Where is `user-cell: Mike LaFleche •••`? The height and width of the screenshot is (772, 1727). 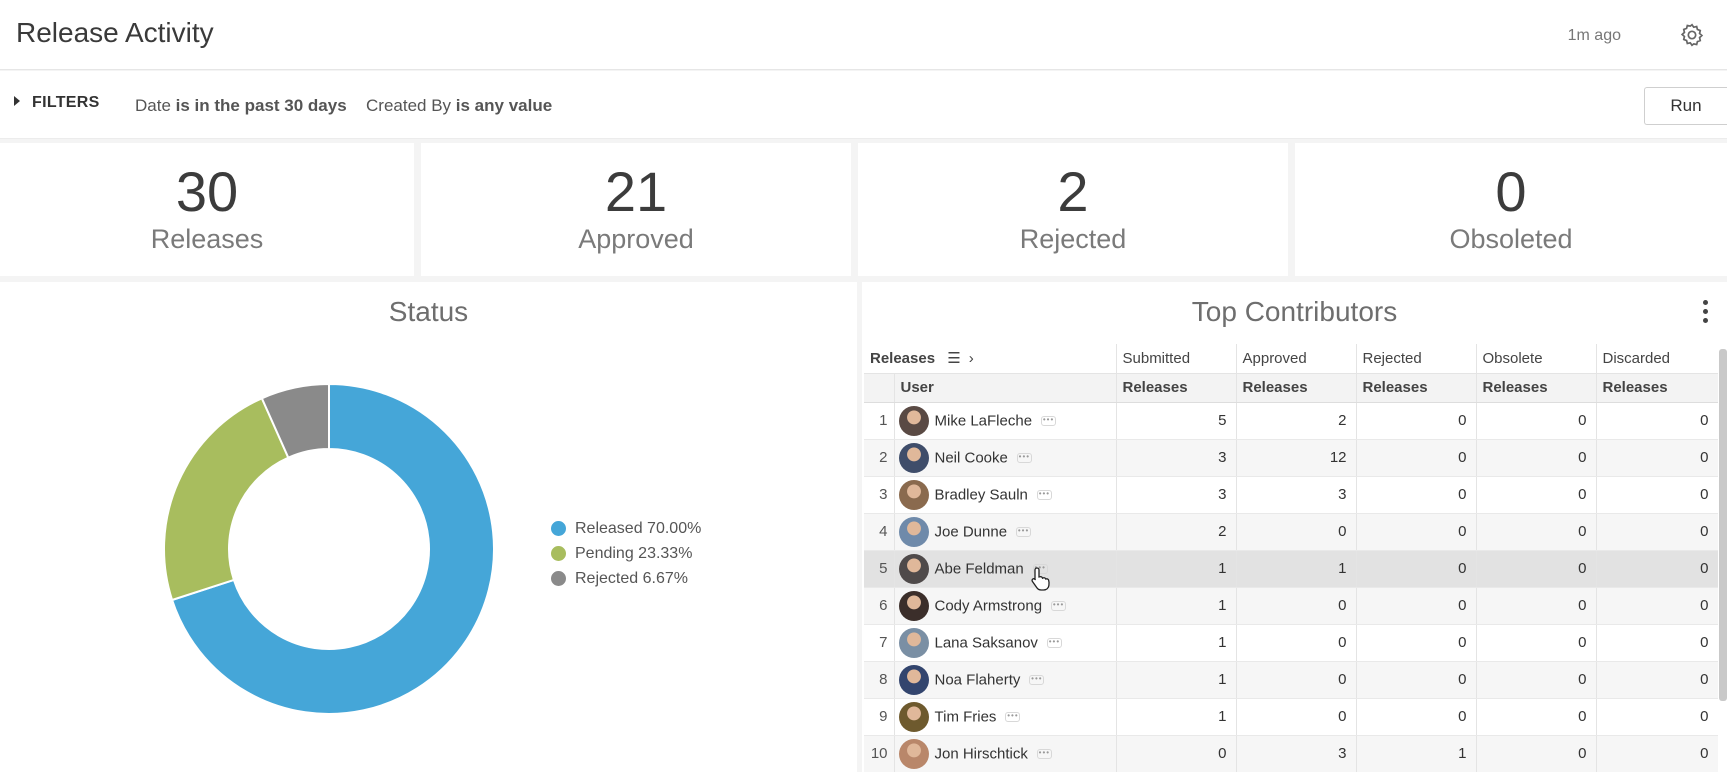
user-cell: Mike LaFleche ••• is located at coordinates (1005, 421).